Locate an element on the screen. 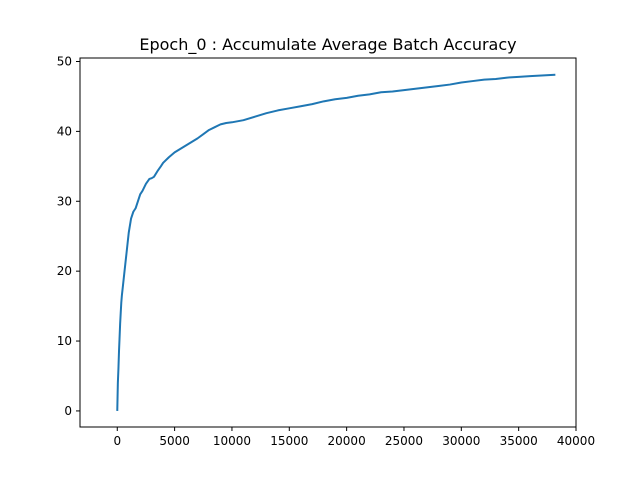 The image size is (640, 480). x-tick-label-3: 15000 is located at coordinates (289, 441).